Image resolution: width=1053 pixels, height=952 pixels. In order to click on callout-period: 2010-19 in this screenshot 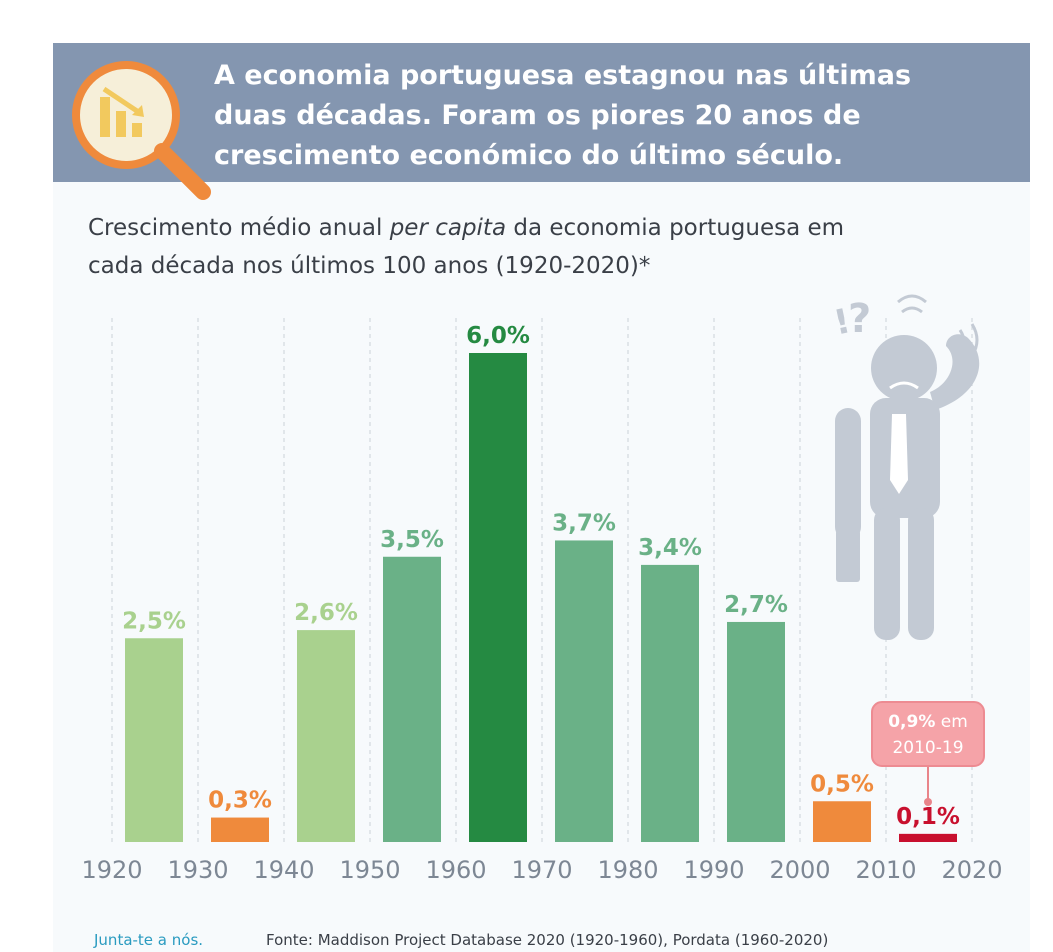, I will do `click(927, 748)`.